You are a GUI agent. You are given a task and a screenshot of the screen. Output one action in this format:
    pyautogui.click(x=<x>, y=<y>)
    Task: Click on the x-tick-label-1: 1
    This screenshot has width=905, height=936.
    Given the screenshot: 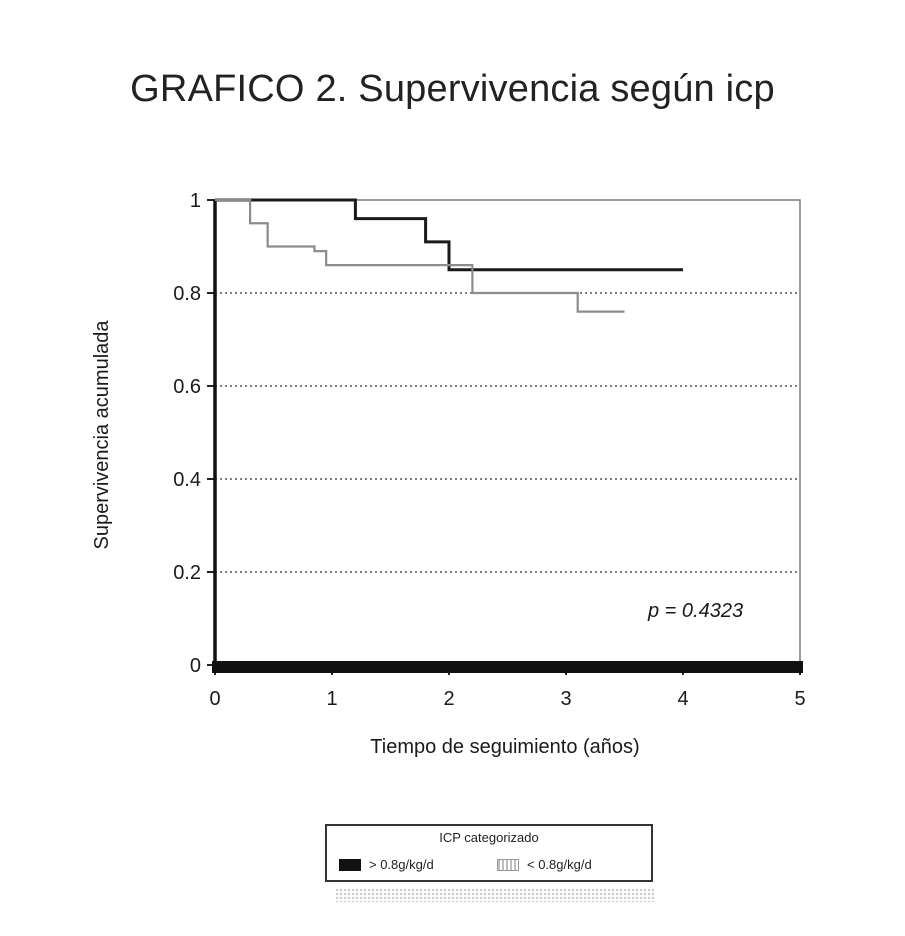 What is the action you would take?
    pyautogui.click(x=331, y=699)
    